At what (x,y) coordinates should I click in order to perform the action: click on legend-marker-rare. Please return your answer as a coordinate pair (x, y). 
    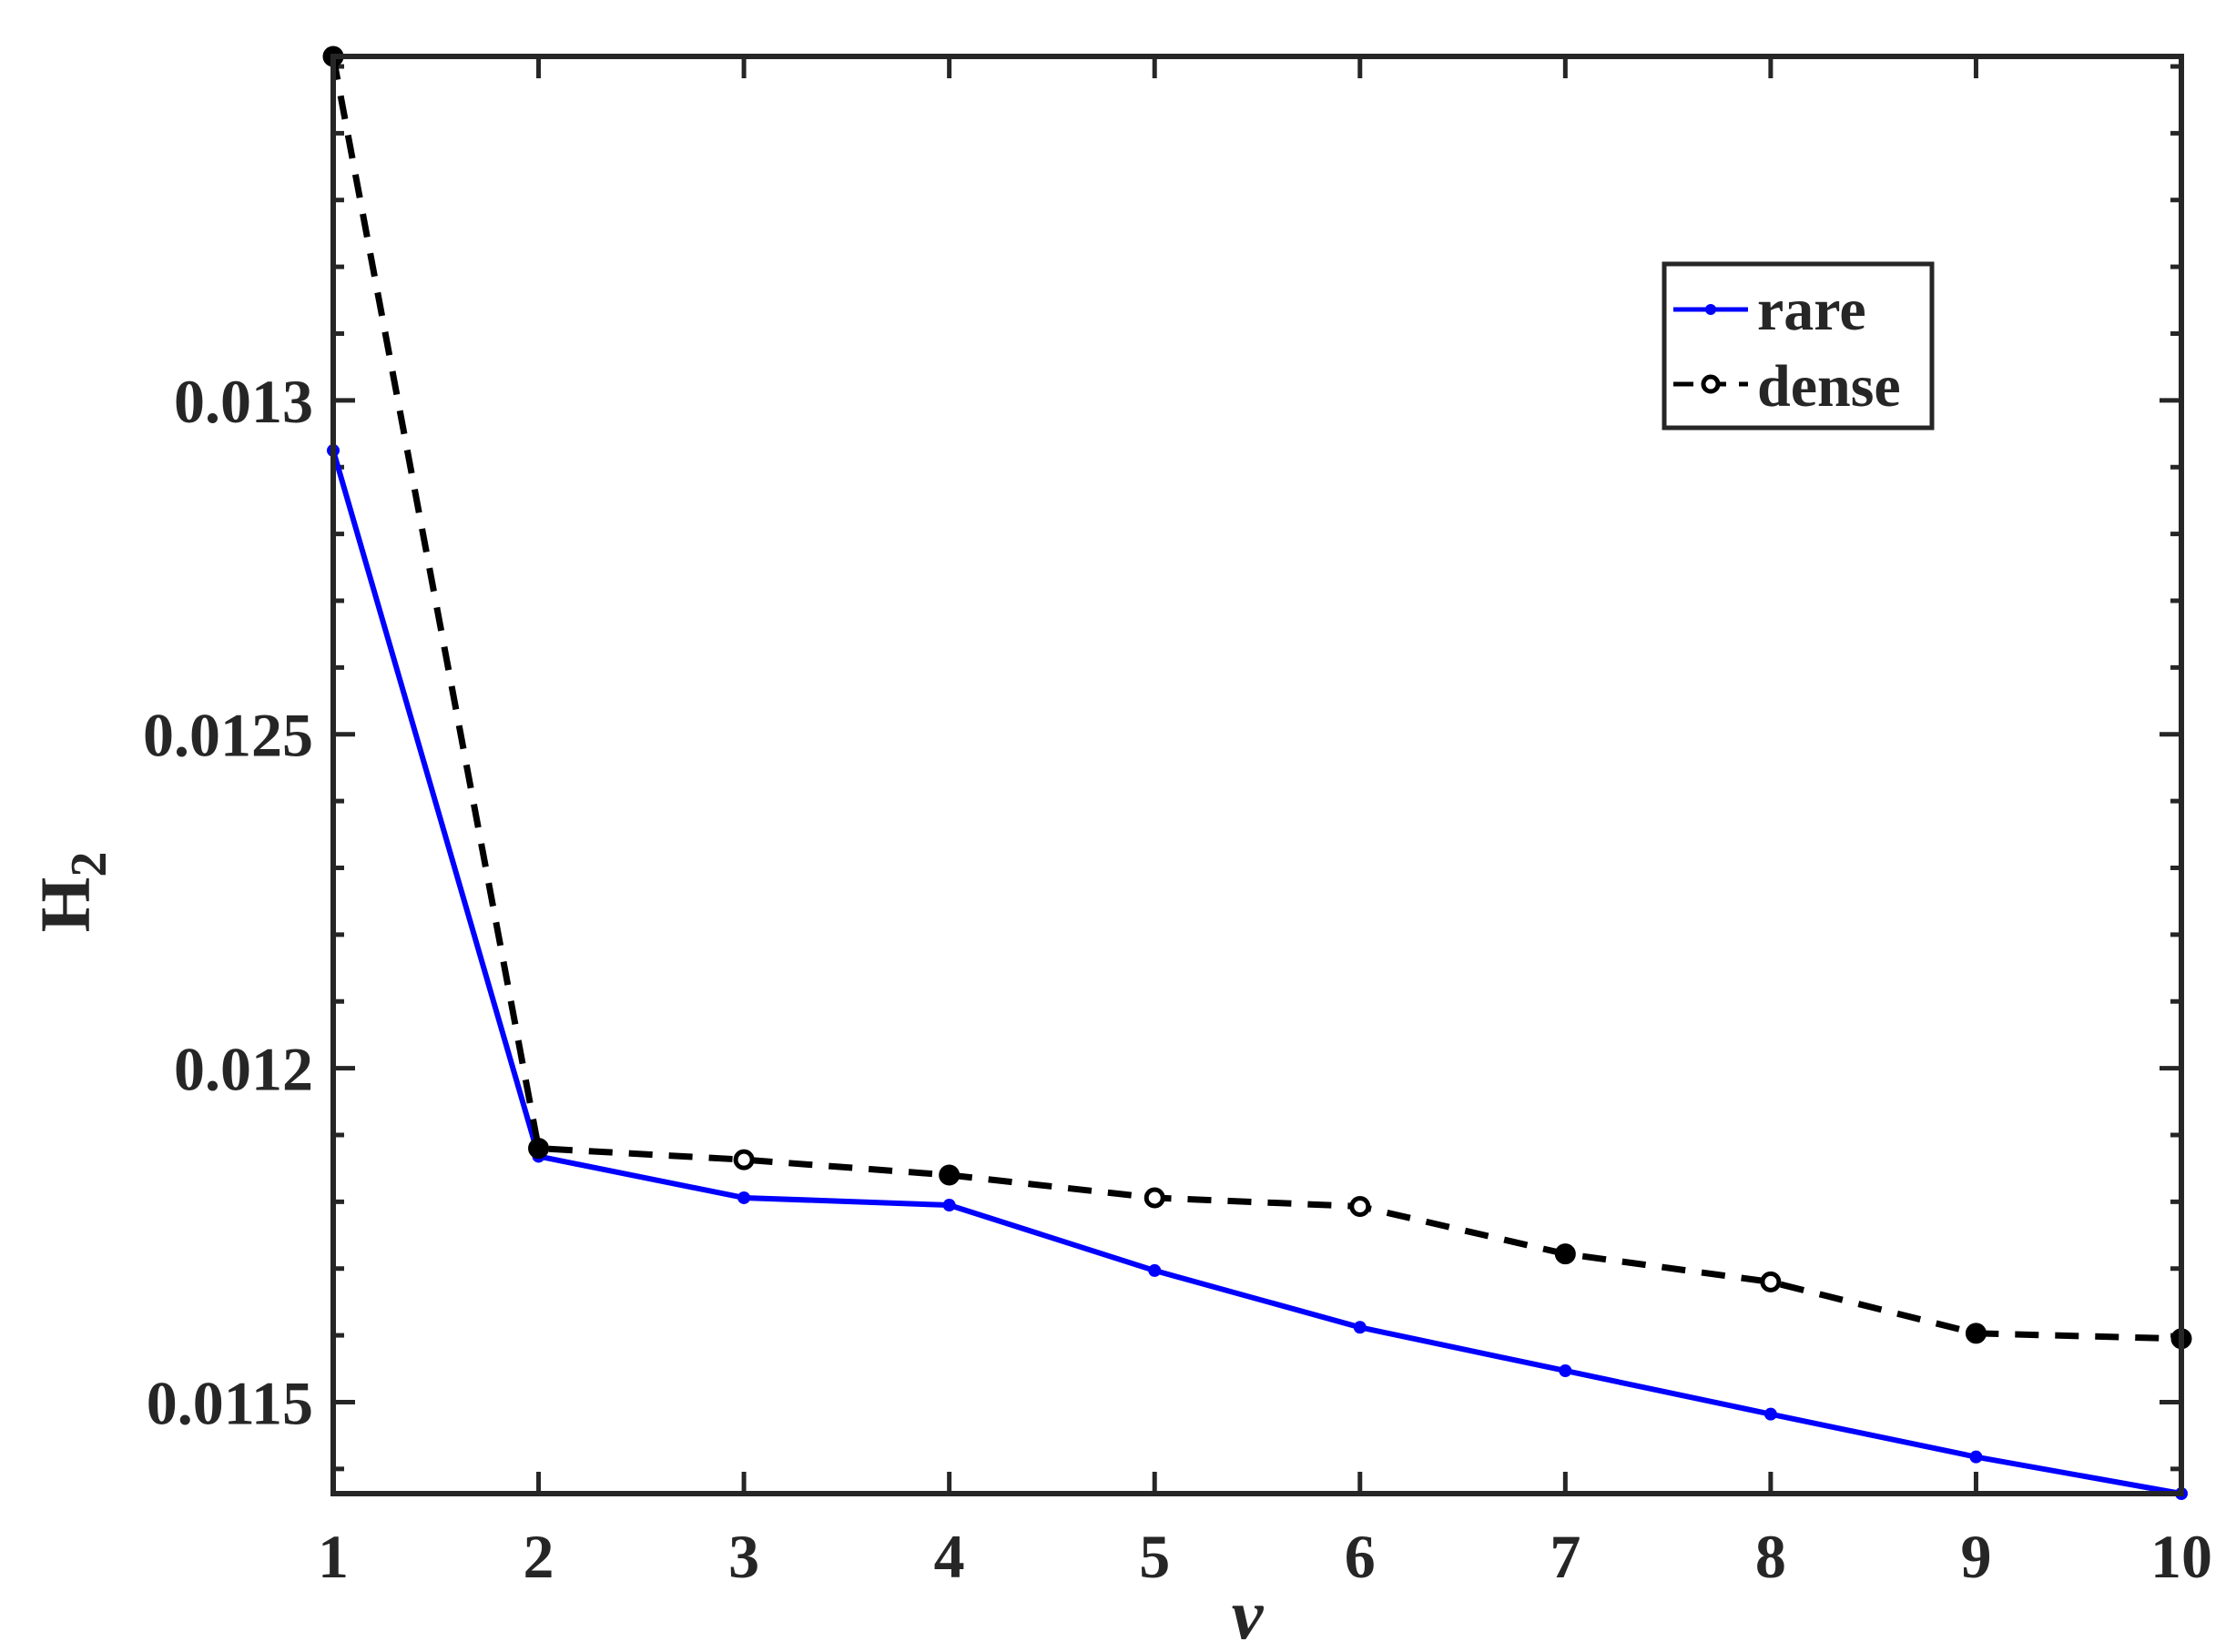
    Looking at the image, I should click on (1710, 310).